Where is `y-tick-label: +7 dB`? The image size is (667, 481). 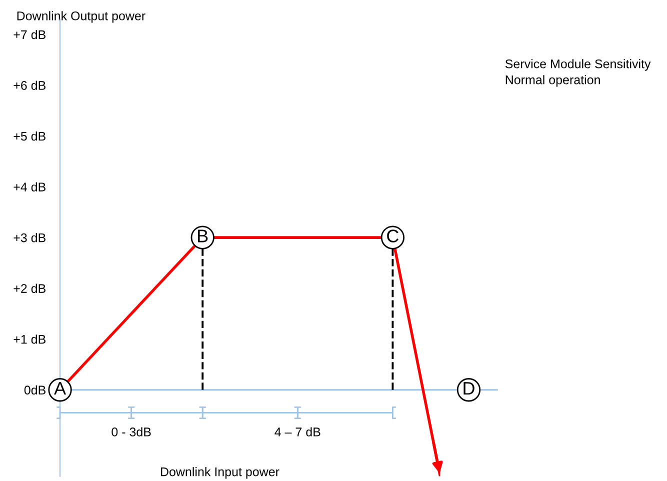 y-tick-label: +7 dB is located at coordinates (30, 35).